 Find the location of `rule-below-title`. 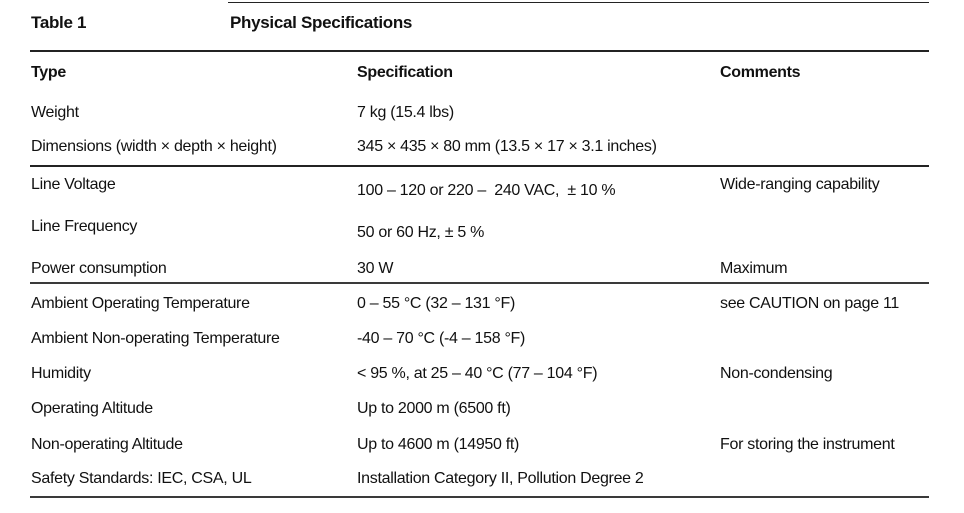

rule-below-title is located at coordinates (479, 51).